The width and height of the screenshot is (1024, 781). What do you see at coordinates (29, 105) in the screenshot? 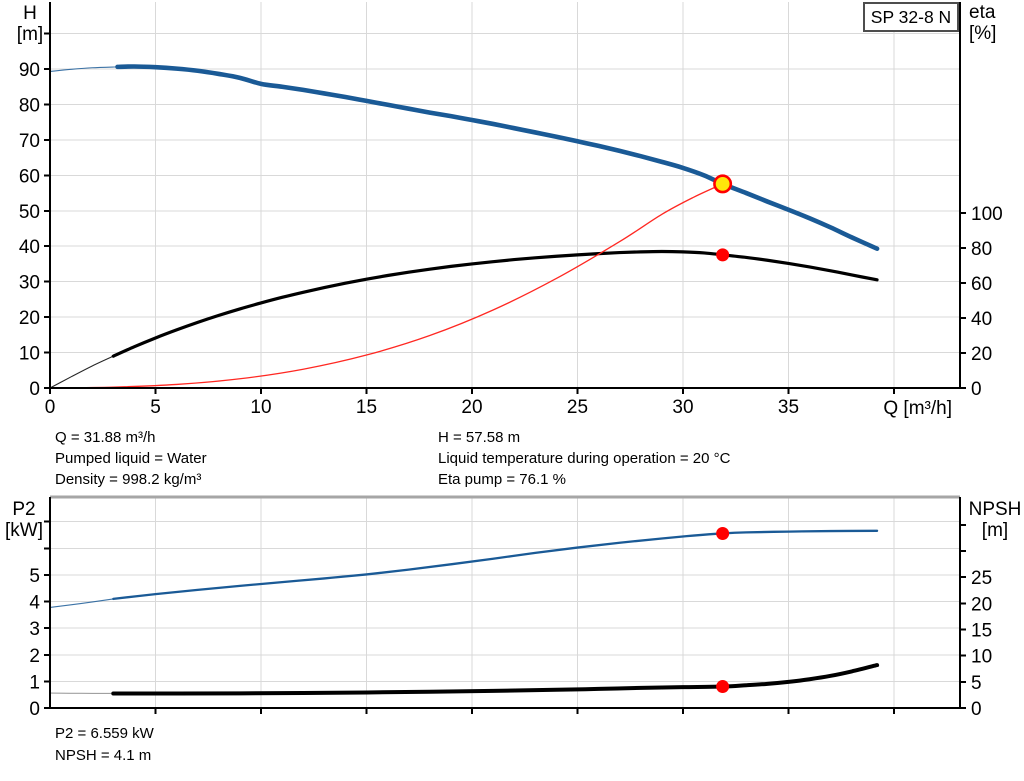
I see `left-tick-label: 80` at bounding box center [29, 105].